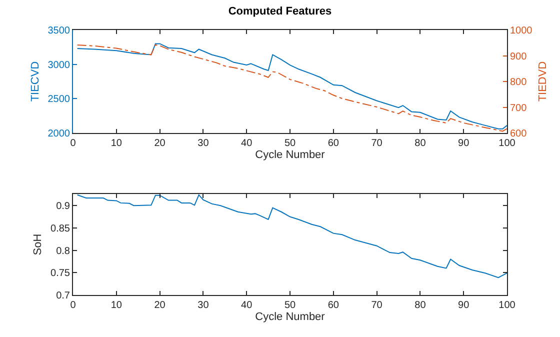 This screenshot has height=337, width=560. What do you see at coordinates (63, 296) in the screenshot?
I see `y-tick-label: 0.7` at bounding box center [63, 296].